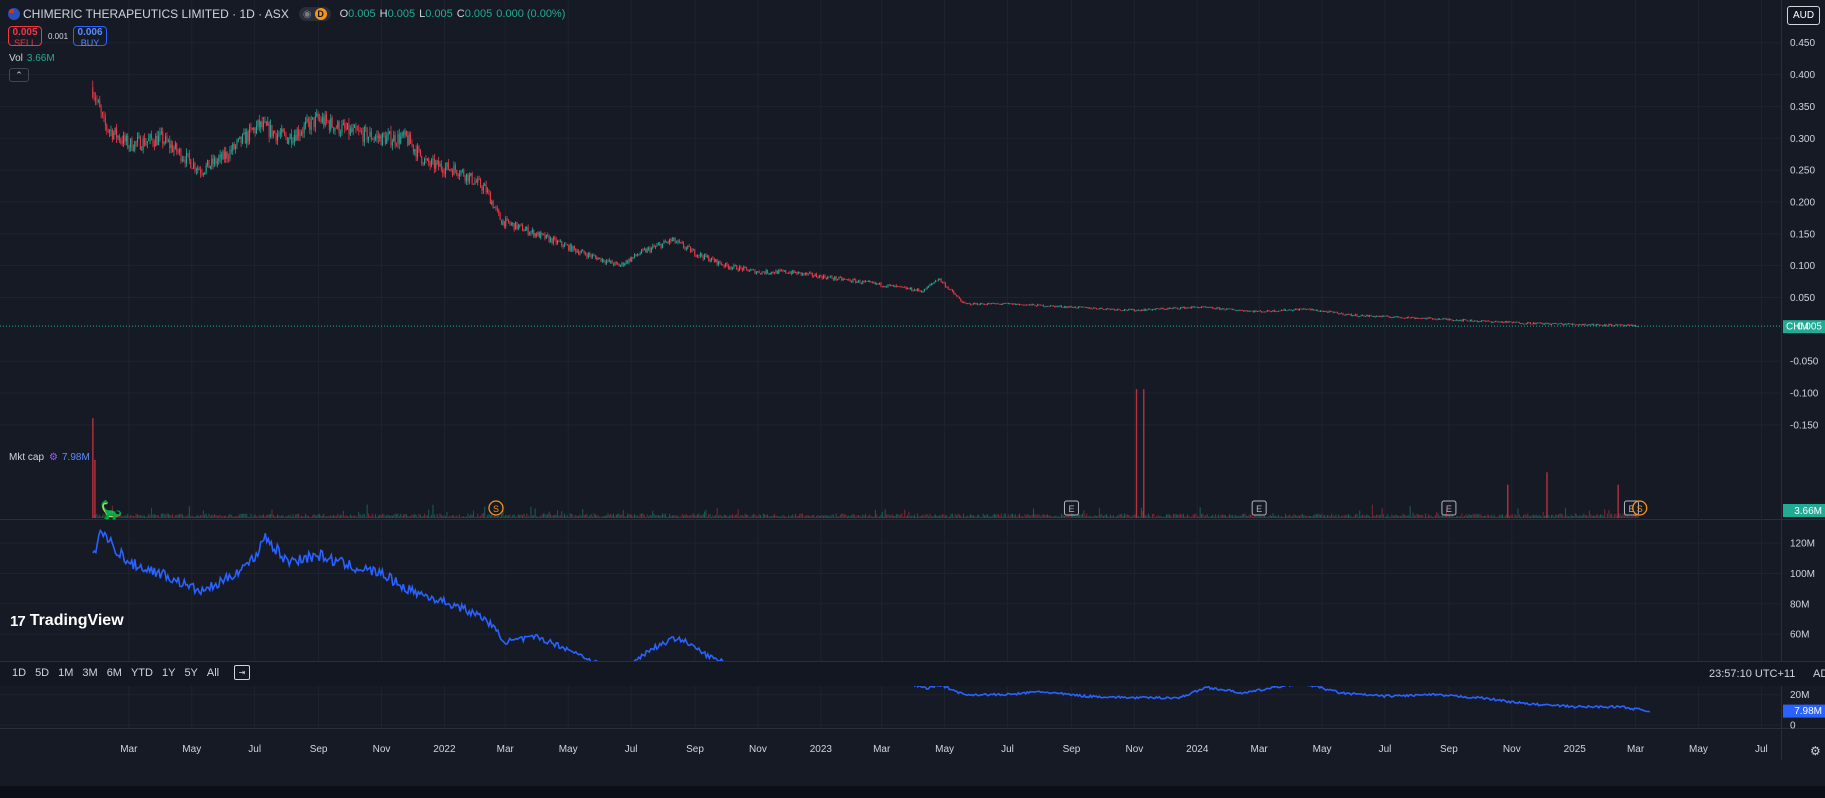  Describe the element at coordinates (1803, 15) in the screenshot. I see `currency-badge: AUD` at that location.